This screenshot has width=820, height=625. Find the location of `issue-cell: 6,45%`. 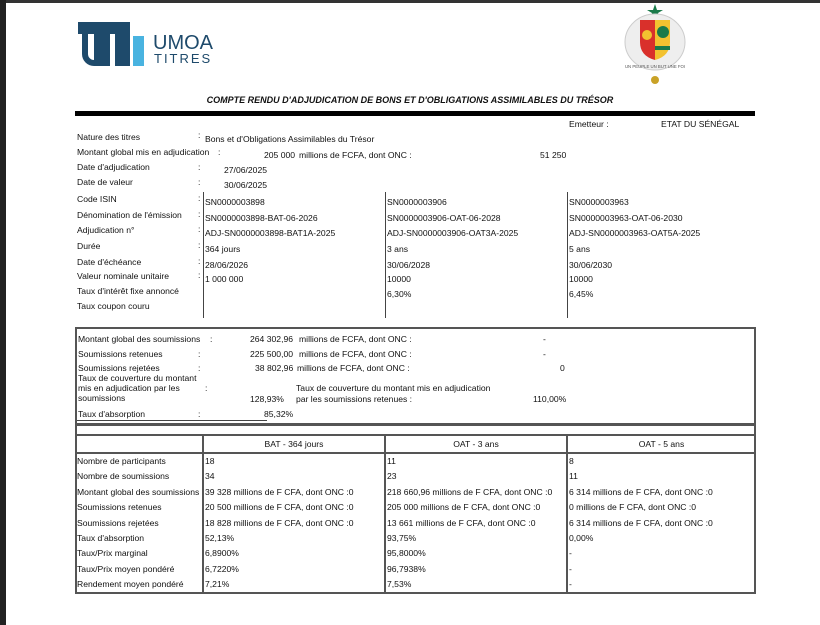

issue-cell: 6,45% is located at coordinates (581, 294).